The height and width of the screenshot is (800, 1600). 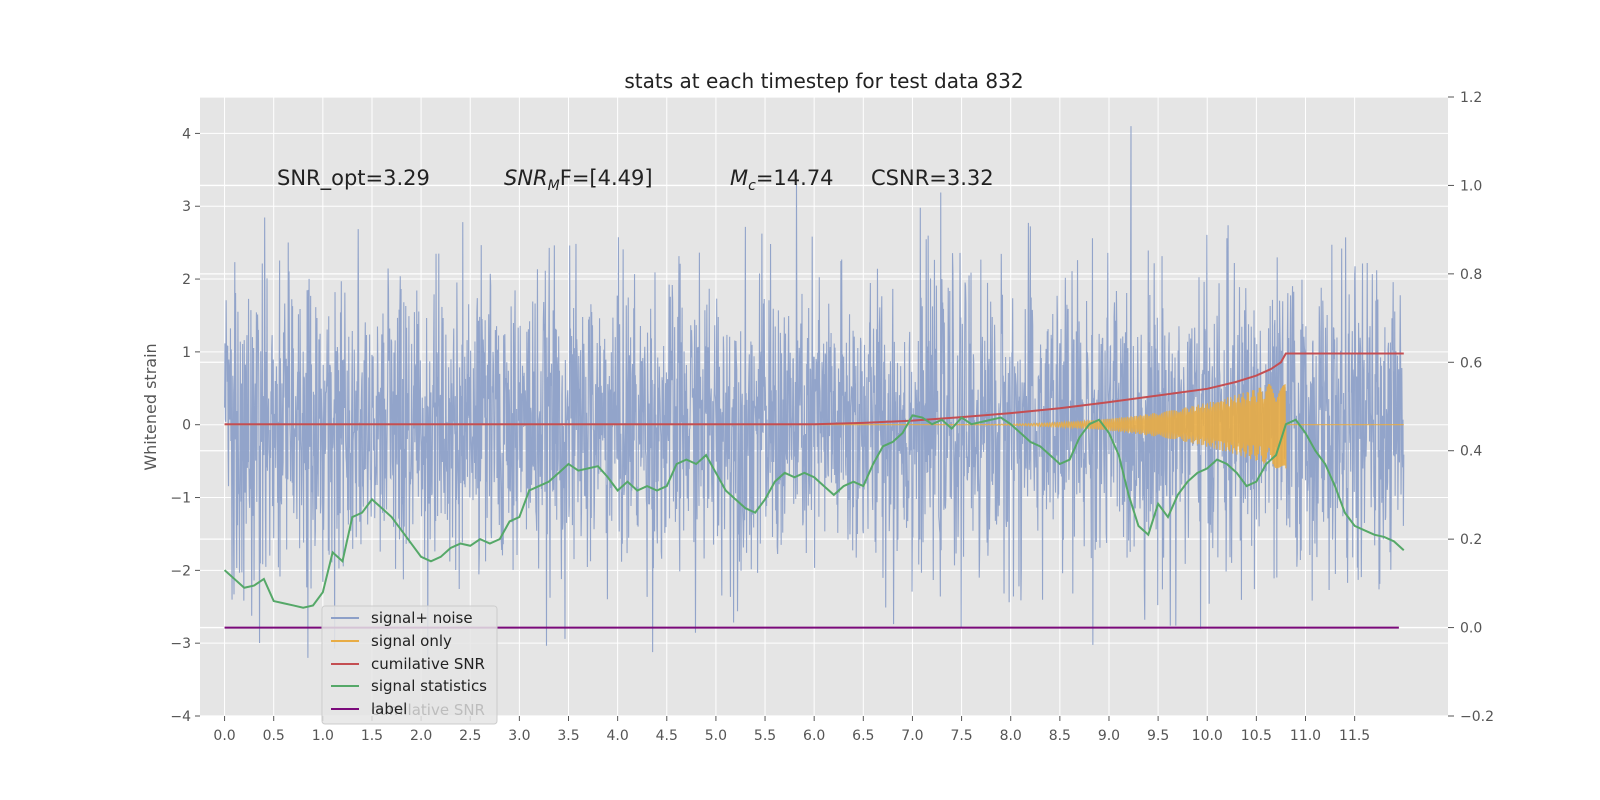 What do you see at coordinates (1471, 186) in the screenshot?
I see `y2-tick-label: 1.0` at bounding box center [1471, 186].